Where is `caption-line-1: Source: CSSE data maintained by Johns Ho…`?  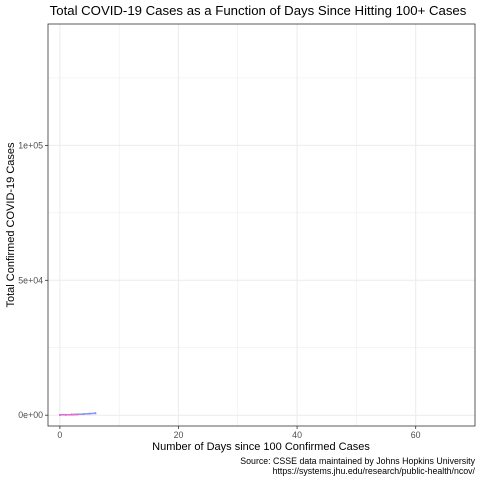 caption-line-1: Source: CSSE data maintained by Johns Ho… is located at coordinates (357, 461).